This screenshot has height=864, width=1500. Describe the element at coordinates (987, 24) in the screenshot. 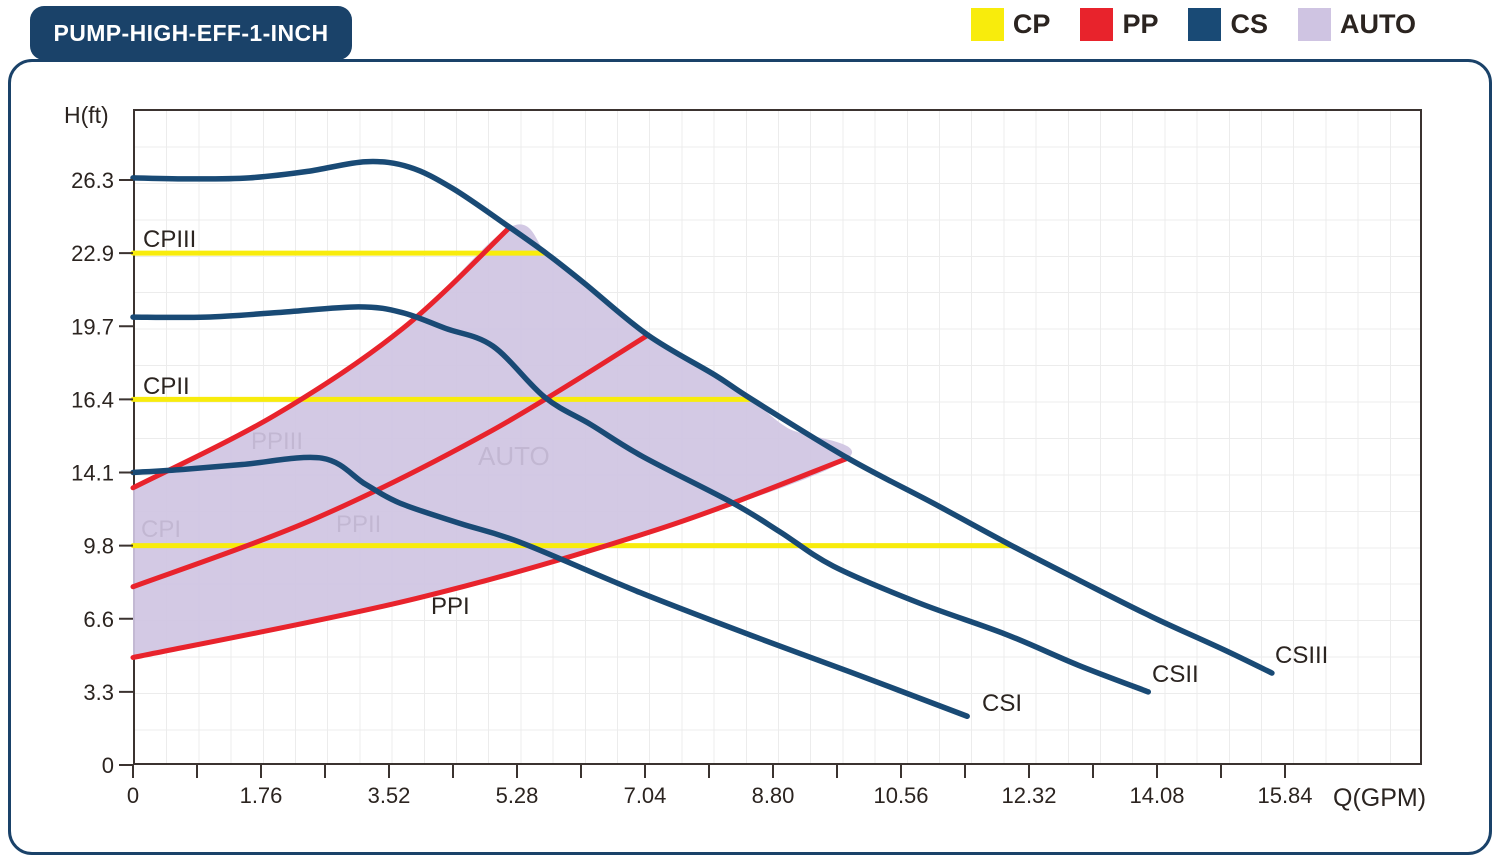

I see `cp-swatch-icon` at that location.